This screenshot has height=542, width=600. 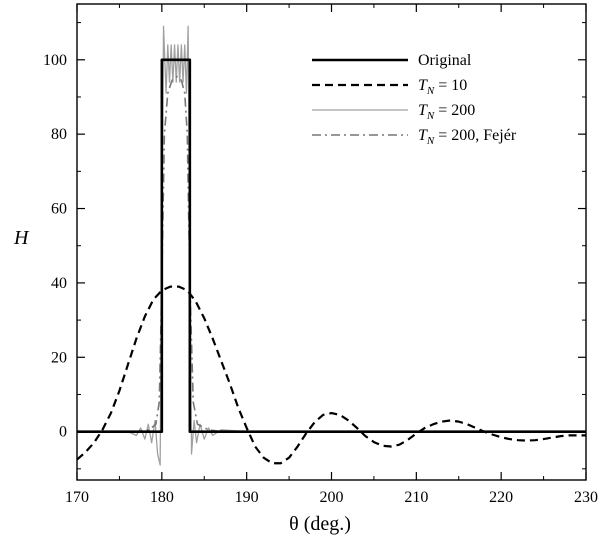 I want to click on y-tick-label-80: 80, so click(x=59, y=134).